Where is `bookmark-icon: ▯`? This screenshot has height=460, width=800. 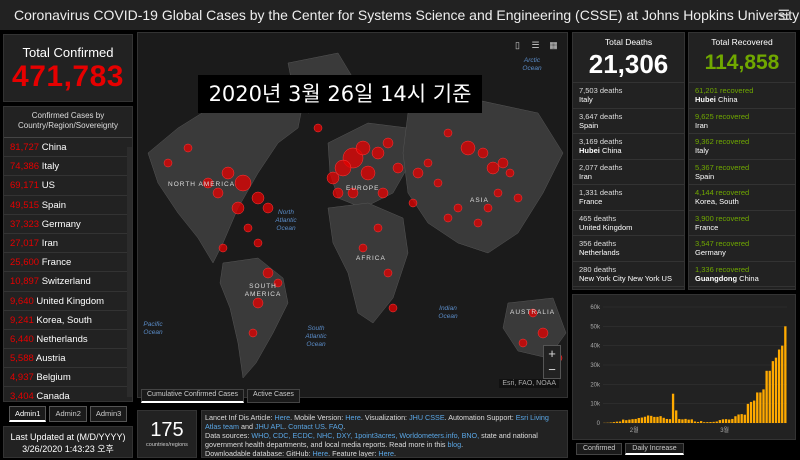
bookmark-icon: ▯ is located at coordinates (517, 45).